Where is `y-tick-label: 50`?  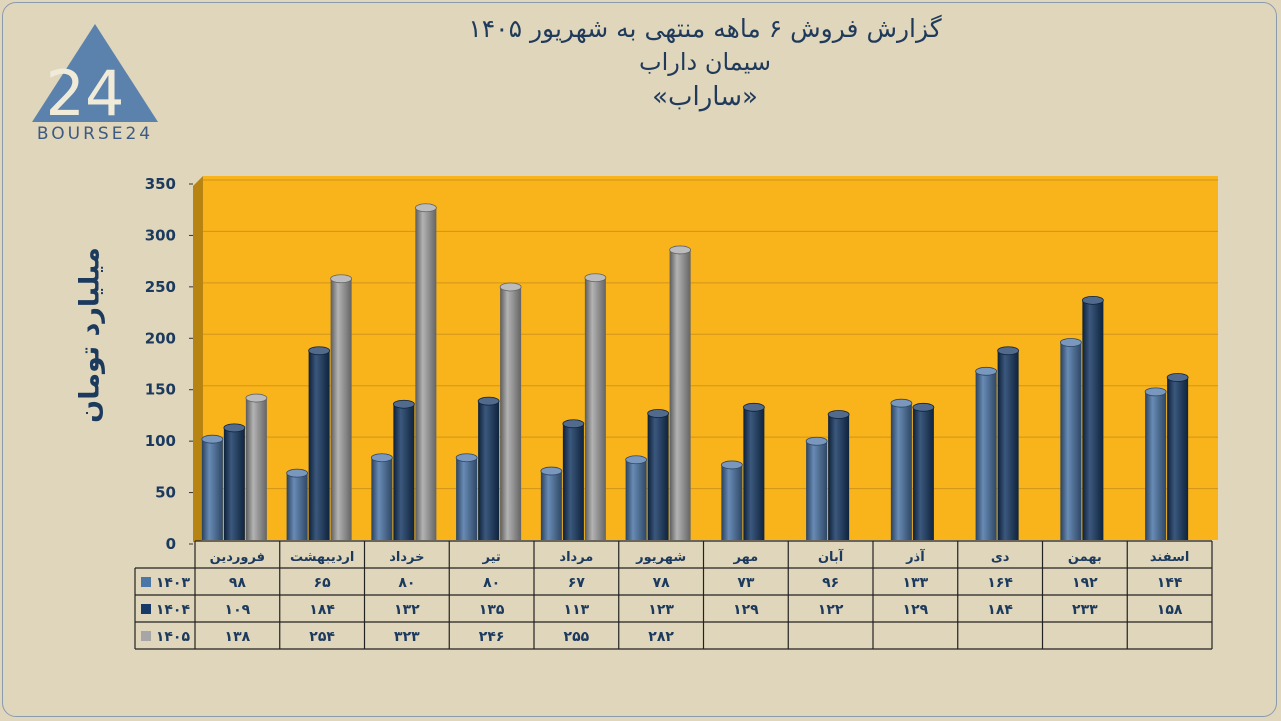
y-tick-label: 50 is located at coordinates (165, 493).